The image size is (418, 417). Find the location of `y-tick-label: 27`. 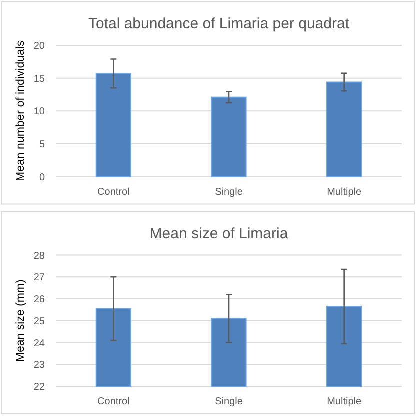

y-tick-label: 27 is located at coordinates (40, 278).